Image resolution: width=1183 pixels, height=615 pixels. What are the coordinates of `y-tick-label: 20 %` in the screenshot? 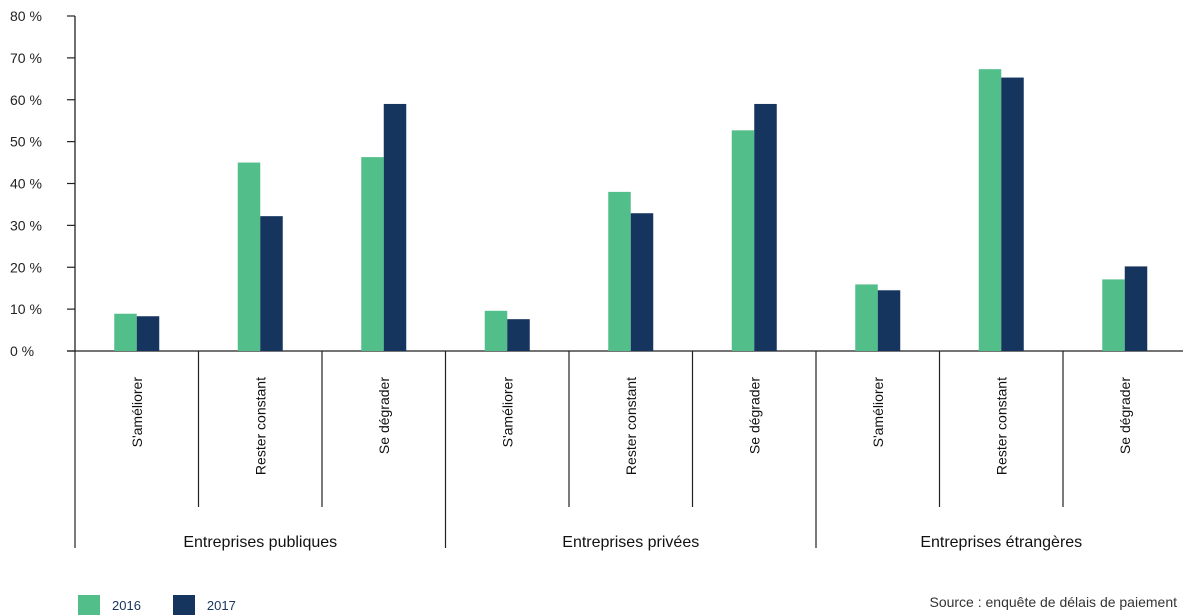 It's located at (26, 267).